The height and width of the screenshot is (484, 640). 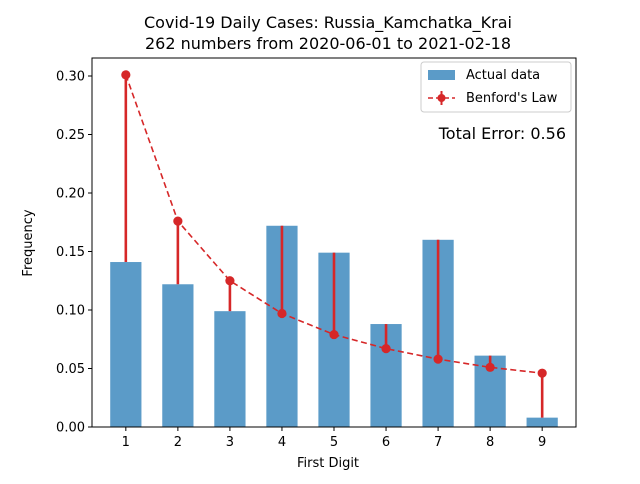 What do you see at coordinates (178, 442) in the screenshot?
I see `x-tick-label-2: 2` at bounding box center [178, 442].